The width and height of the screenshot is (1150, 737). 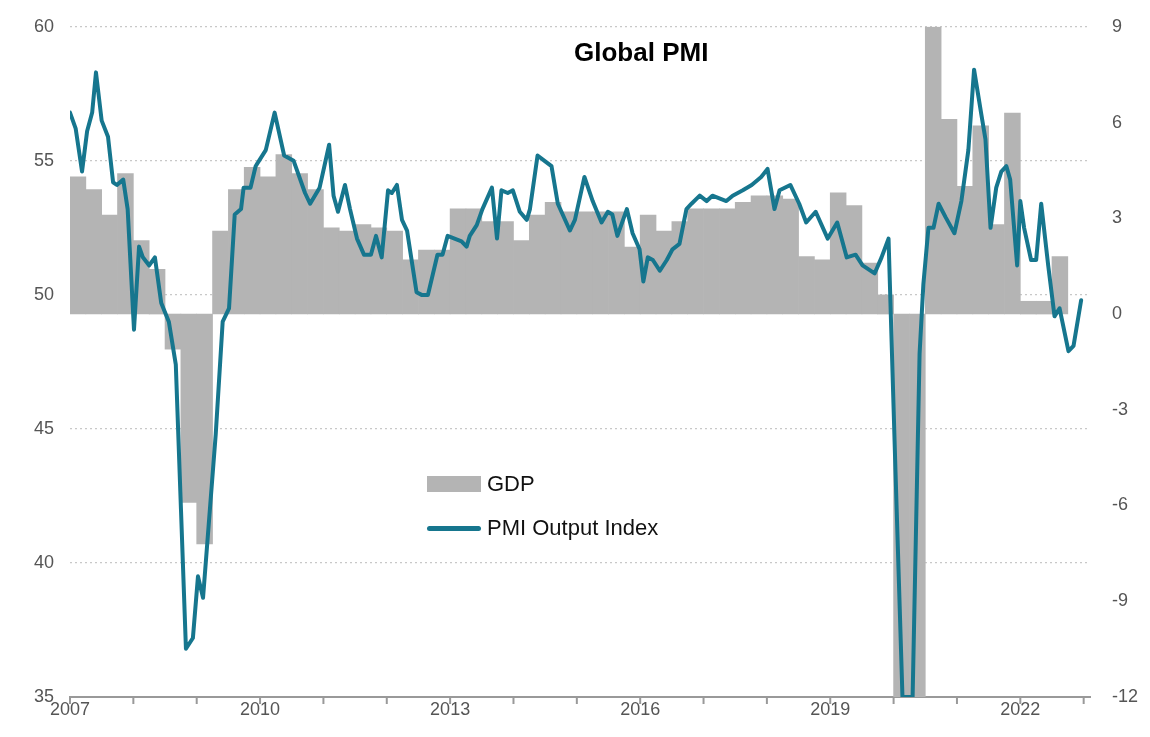 What do you see at coordinates (1117, 25) in the screenshot?
I see `y2-tick-label: 9` at bounding box center [1117, 25].